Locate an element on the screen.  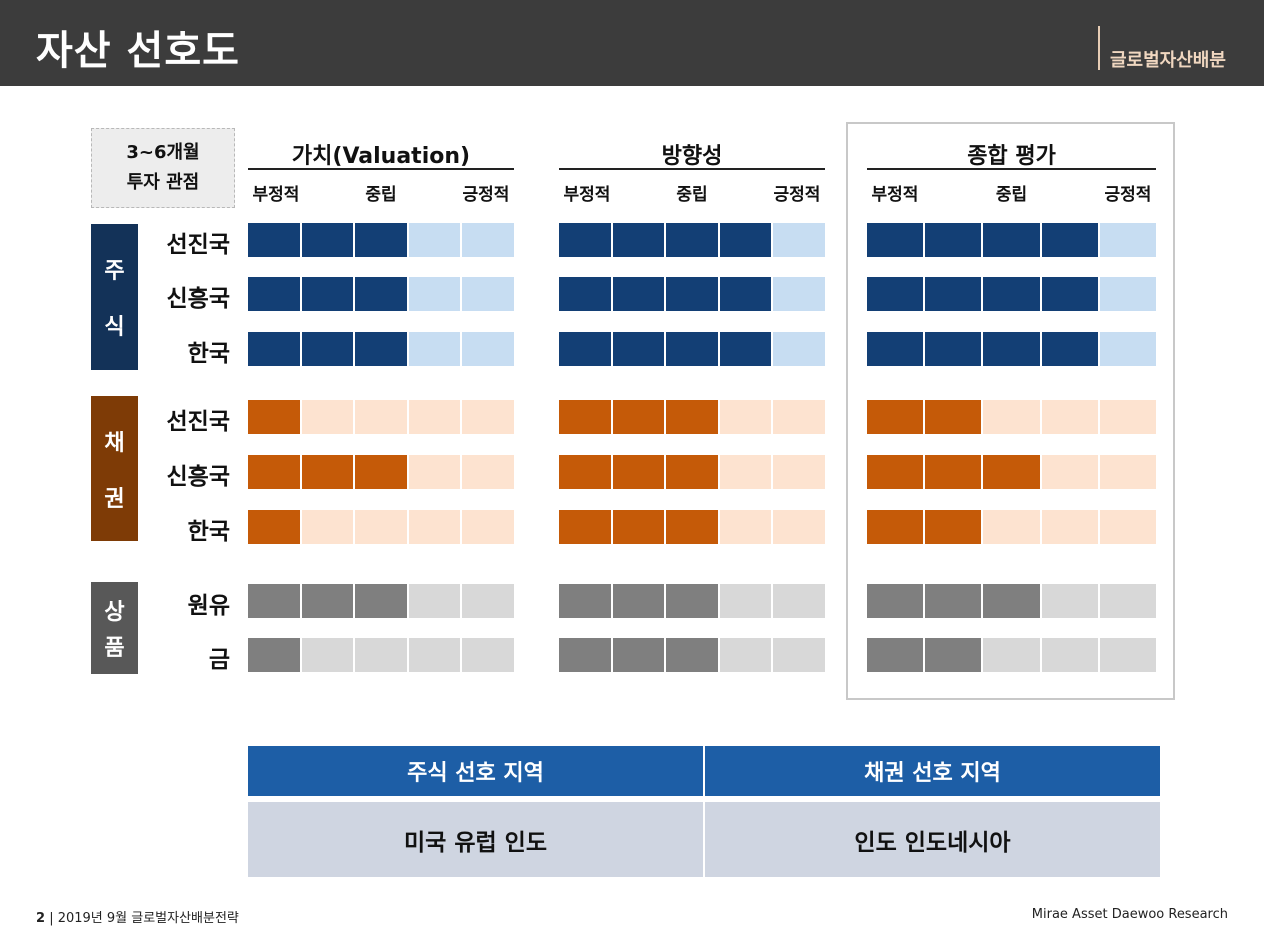
row-label: 금 is located at coordinates (219, 660).